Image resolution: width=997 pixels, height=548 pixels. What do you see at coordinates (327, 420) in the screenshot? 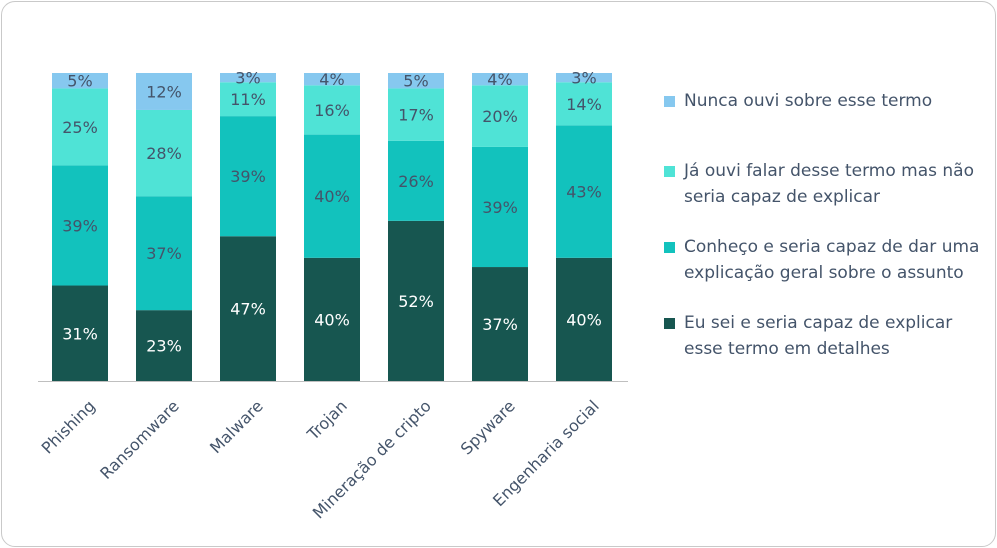
I see `category-label: Trojan` at bounding box center [327, 420].